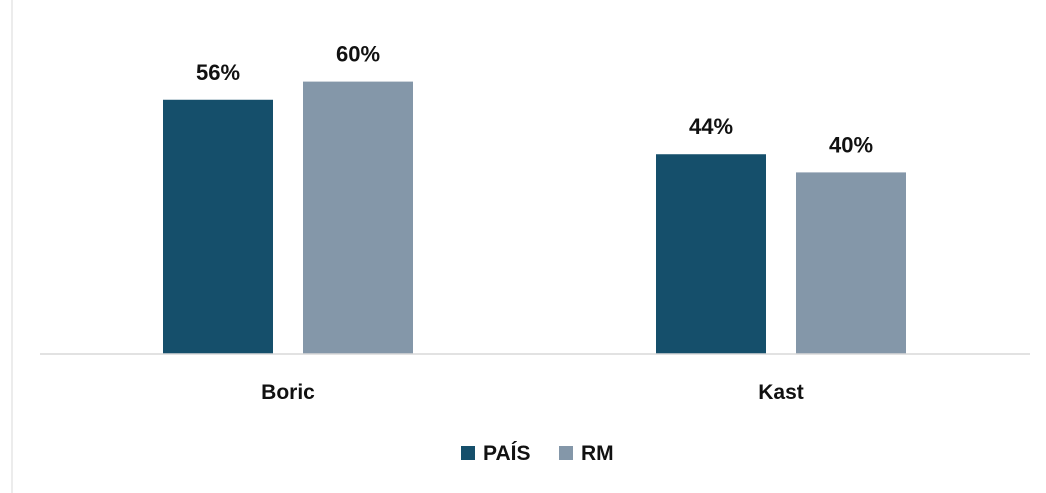 This screenshot has width=1046, height=493. Describe the element at coordinates (532, 392) in the screenshot. I see `category-labels-group: Boric Kast` at that location.